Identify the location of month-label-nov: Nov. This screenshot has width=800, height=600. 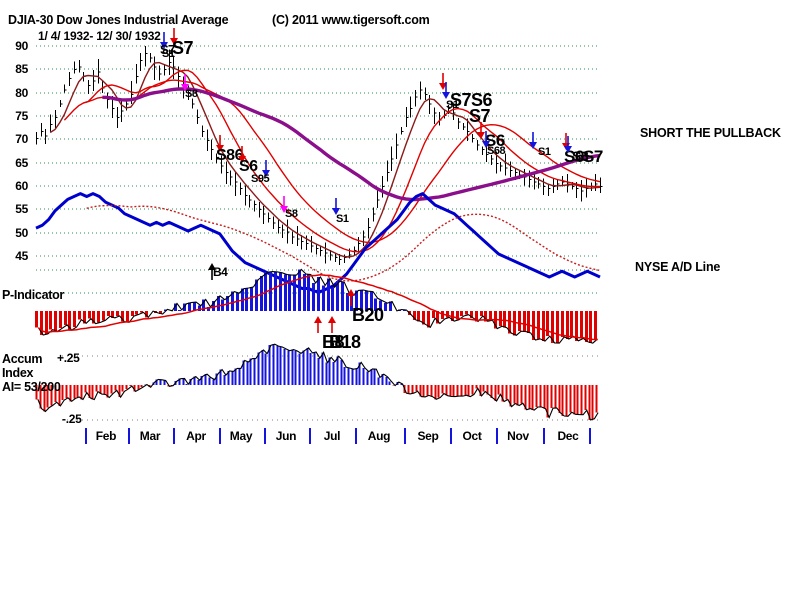
(518, 436).